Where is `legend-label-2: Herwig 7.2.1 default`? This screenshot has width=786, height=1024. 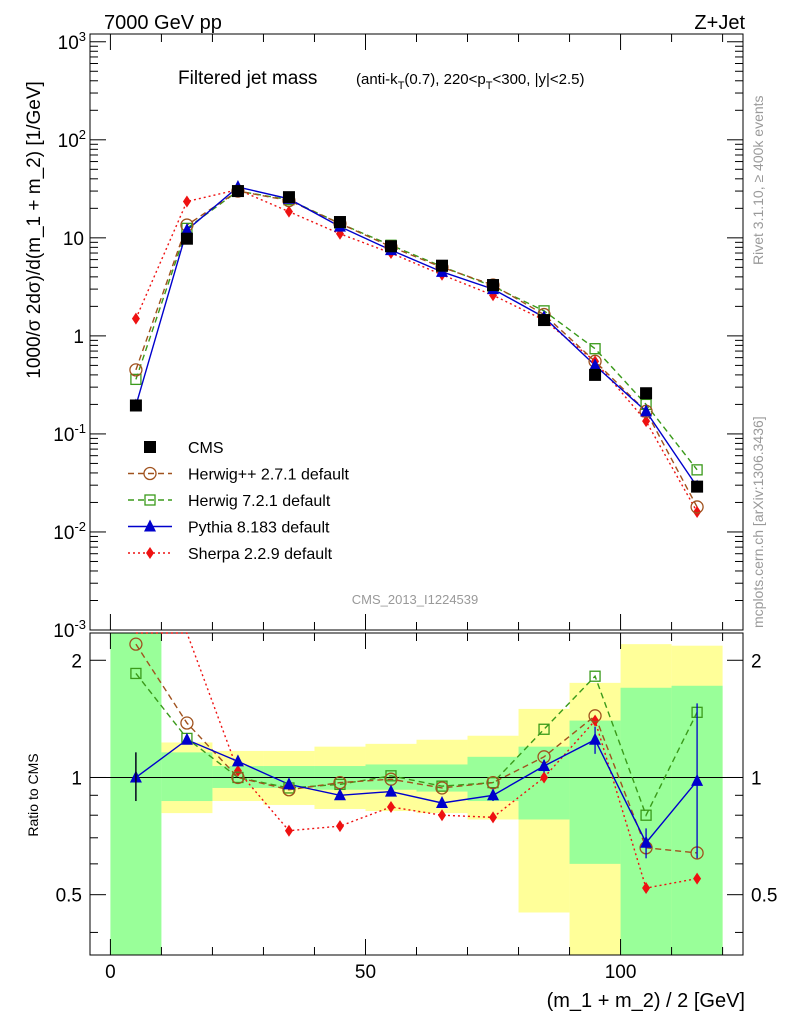
legend-label-2: Herwig 7.2.1 default is located at coordinates (259, 501).